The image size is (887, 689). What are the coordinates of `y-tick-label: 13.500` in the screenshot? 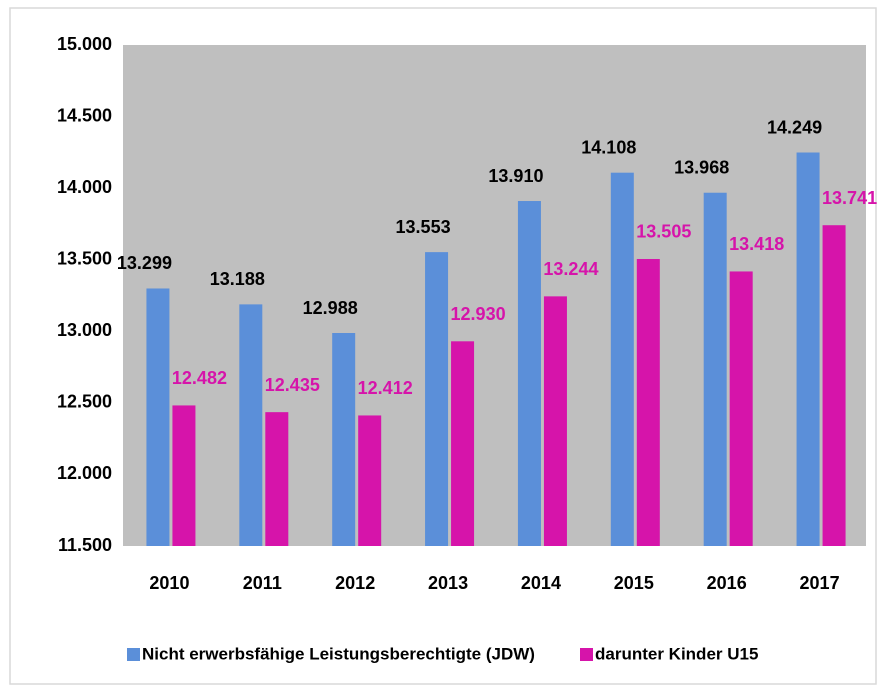 It's located at (84, 258).